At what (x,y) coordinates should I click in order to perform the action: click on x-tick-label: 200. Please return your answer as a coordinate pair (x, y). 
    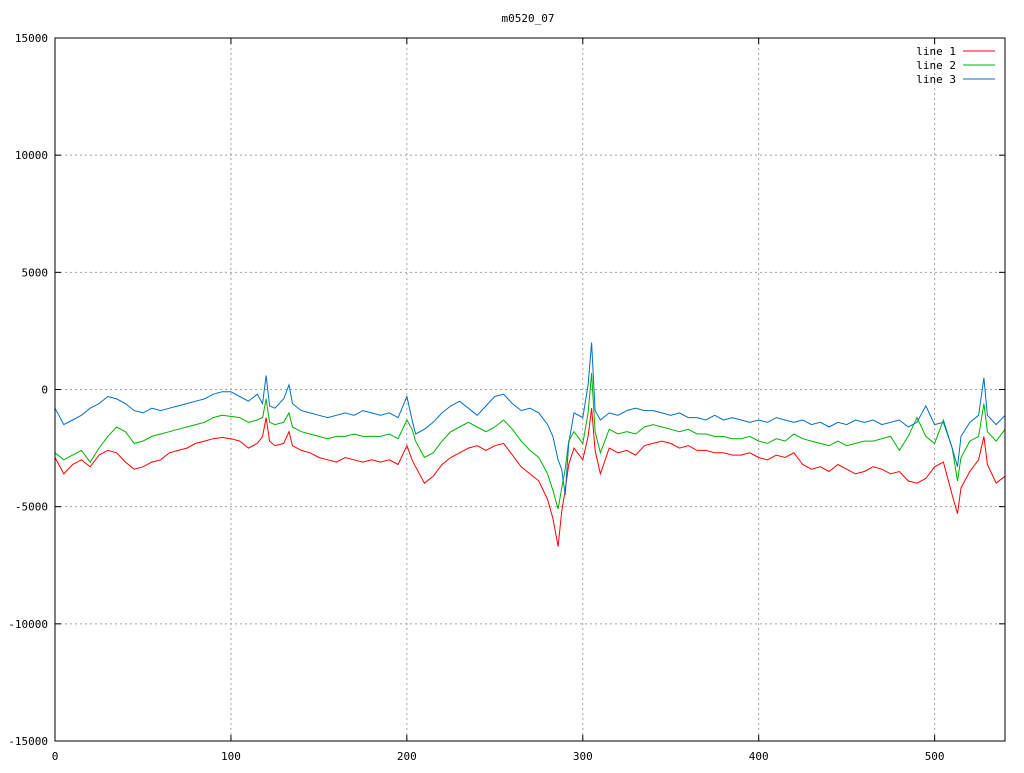
    Looking at the image, I should click on (407, 756).